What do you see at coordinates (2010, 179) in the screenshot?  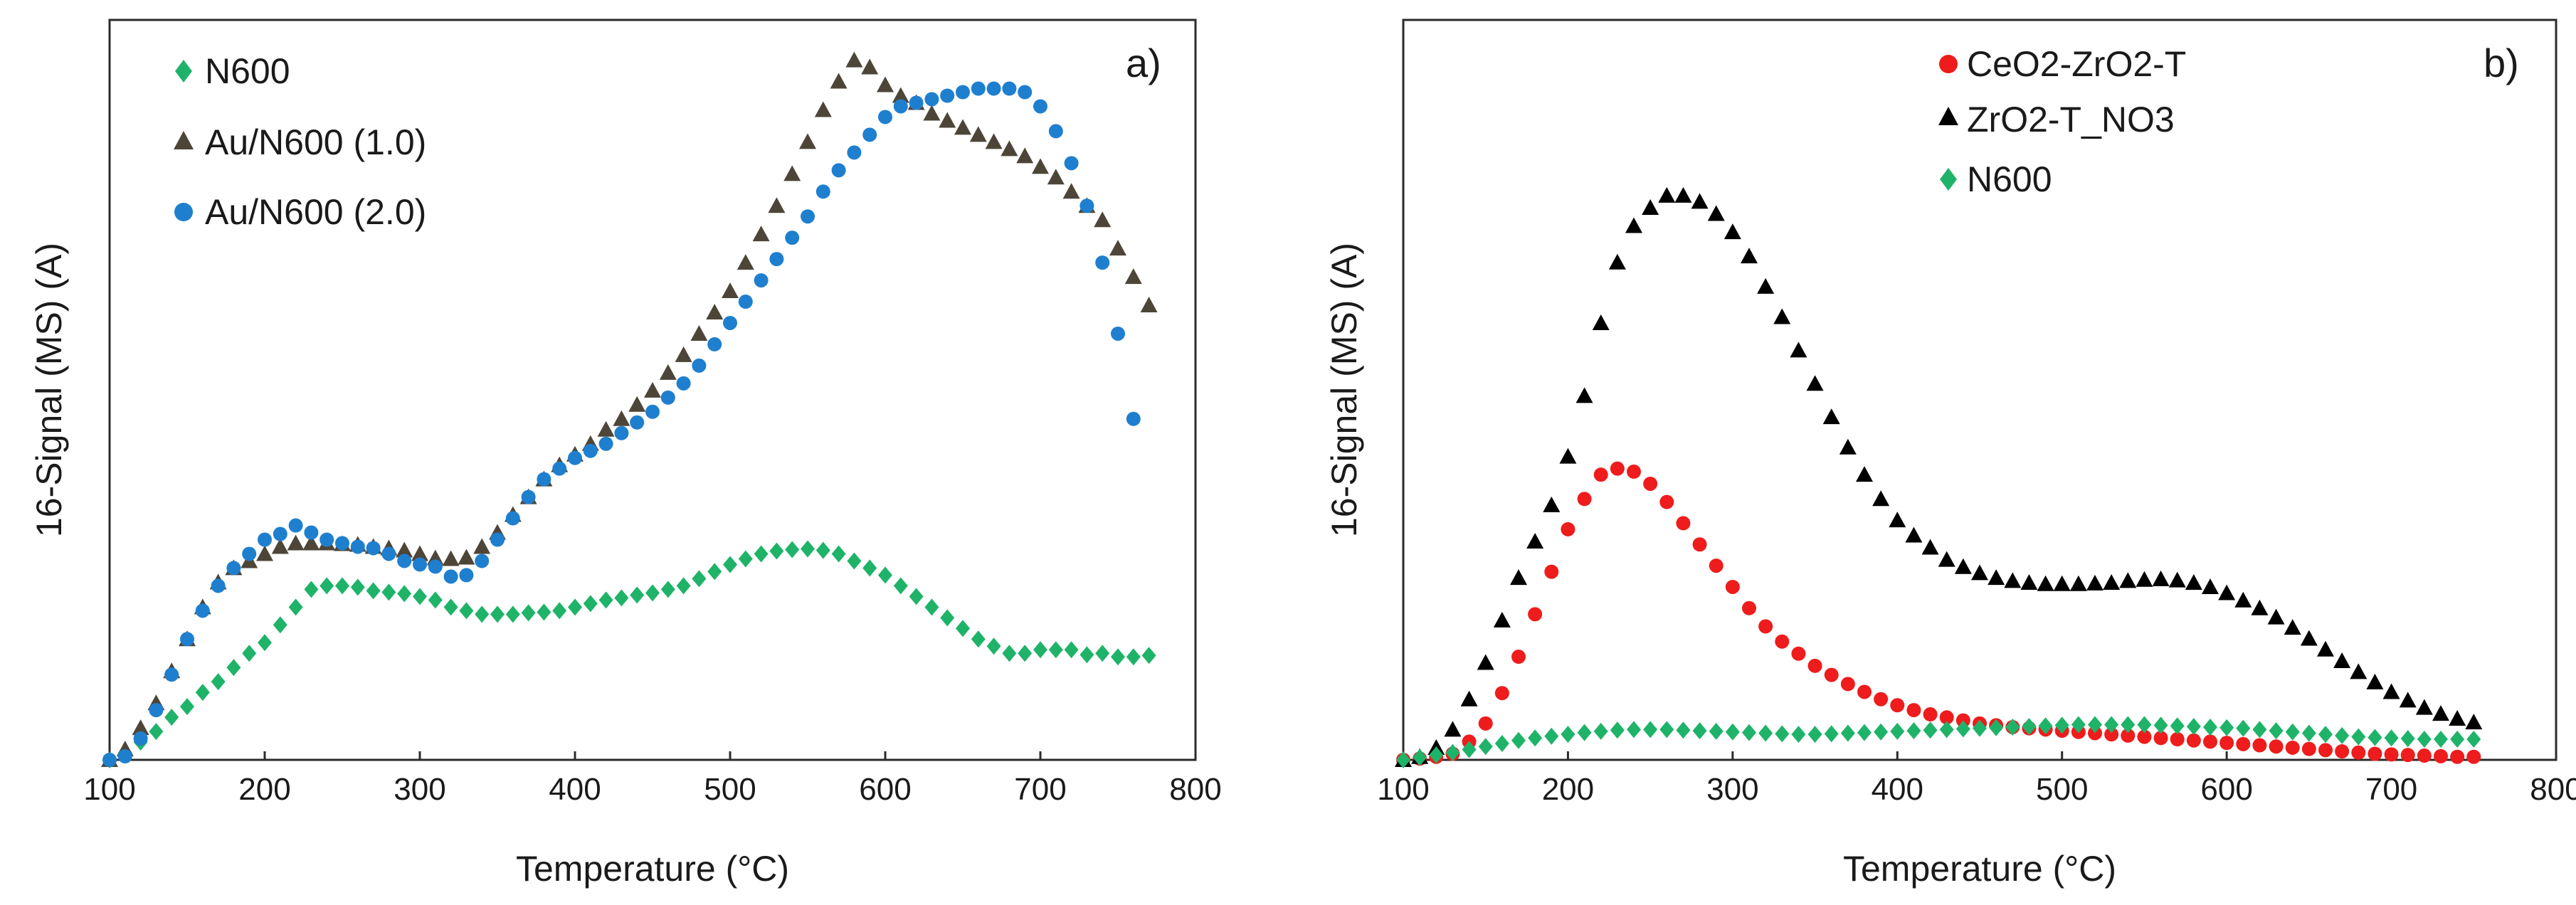 I see `panel-b-legend-label-3: N600` at bounding box center [2010, 179].